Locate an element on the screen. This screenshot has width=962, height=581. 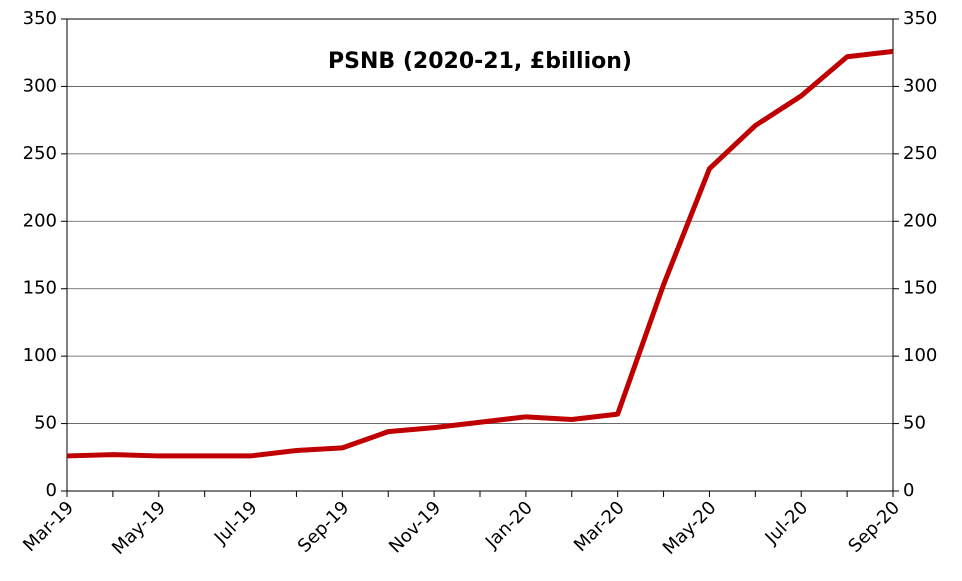
x-tick-label: Sep-20 is located at coordinates (874, 527).